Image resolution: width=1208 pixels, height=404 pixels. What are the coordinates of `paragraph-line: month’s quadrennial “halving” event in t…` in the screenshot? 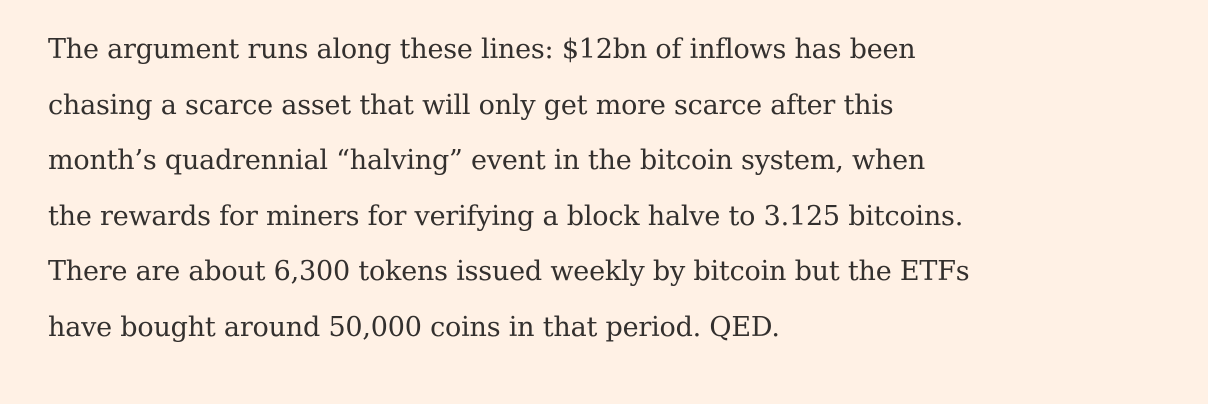 It's located at (487, 160).